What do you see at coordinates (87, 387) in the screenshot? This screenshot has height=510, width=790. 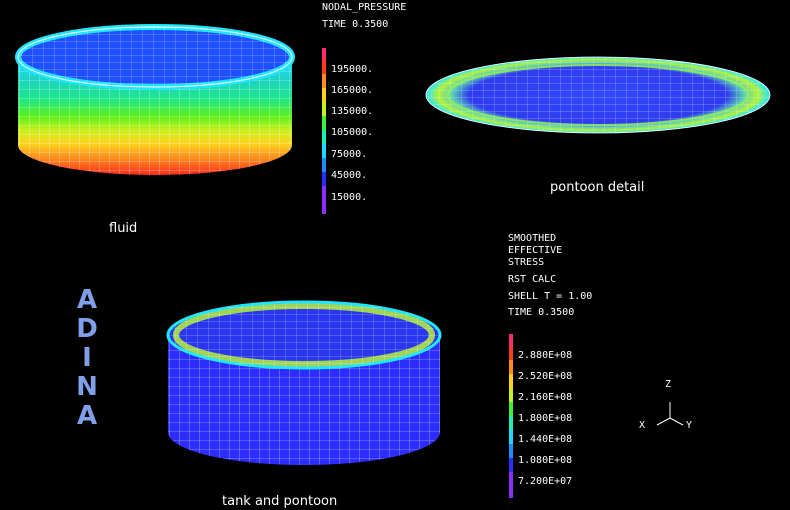 I see `logo-letter: N` at bounding box center [87, 387].